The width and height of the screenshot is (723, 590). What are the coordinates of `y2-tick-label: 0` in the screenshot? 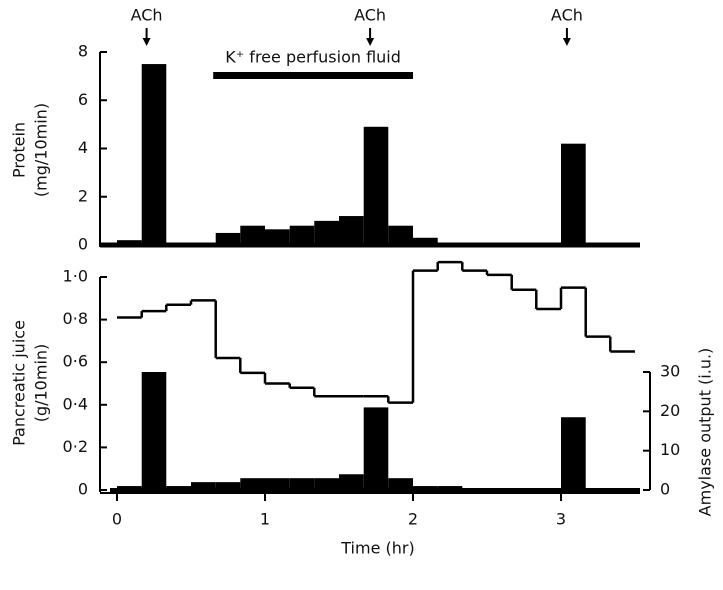 It's located at (665, 489).